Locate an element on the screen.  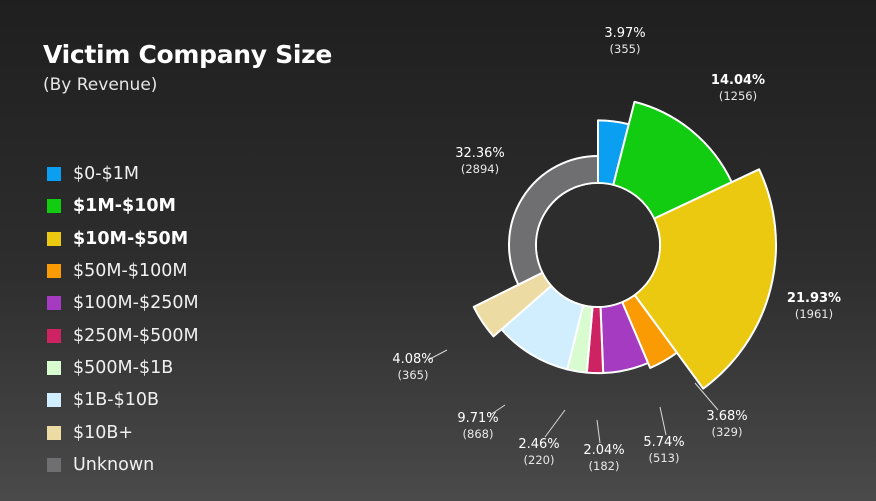
chart-title: Victim Company Size is located at coordinates (188, 54).